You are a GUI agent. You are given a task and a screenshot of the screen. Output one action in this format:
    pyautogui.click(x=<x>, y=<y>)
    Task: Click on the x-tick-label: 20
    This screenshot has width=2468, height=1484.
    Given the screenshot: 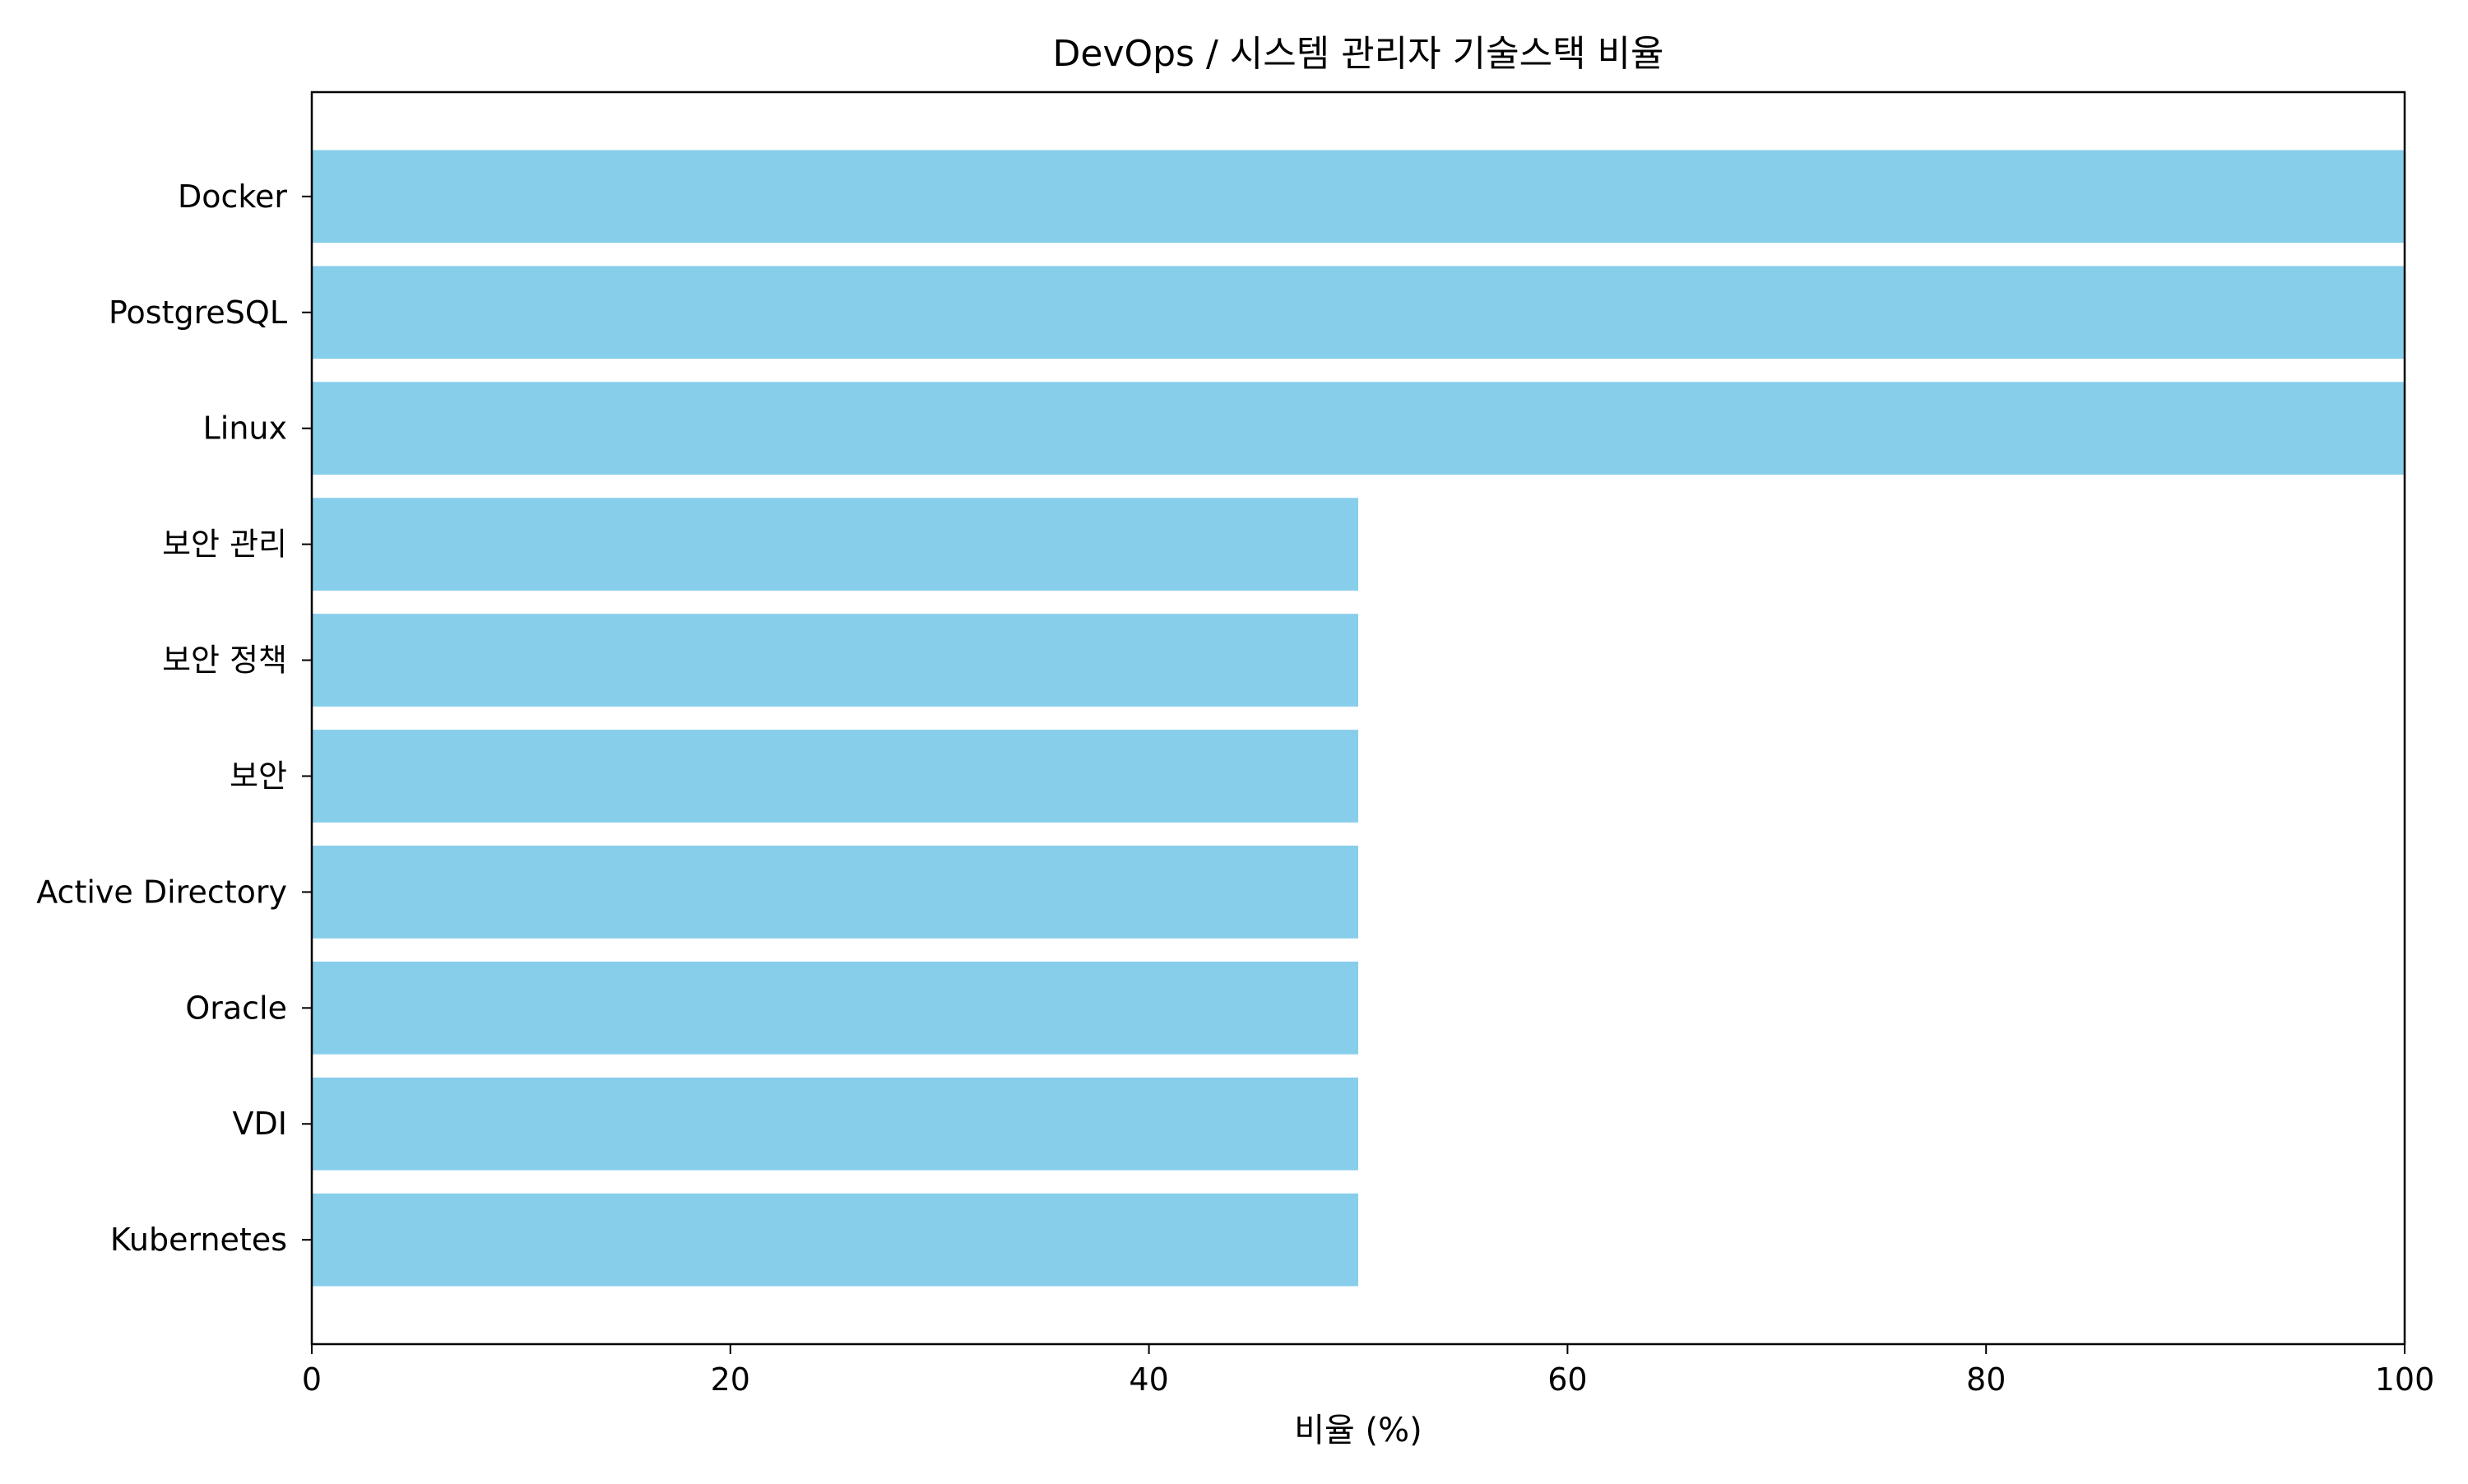 What is the action you would take?
    pyautogui.click(x=730, y=1379)
    